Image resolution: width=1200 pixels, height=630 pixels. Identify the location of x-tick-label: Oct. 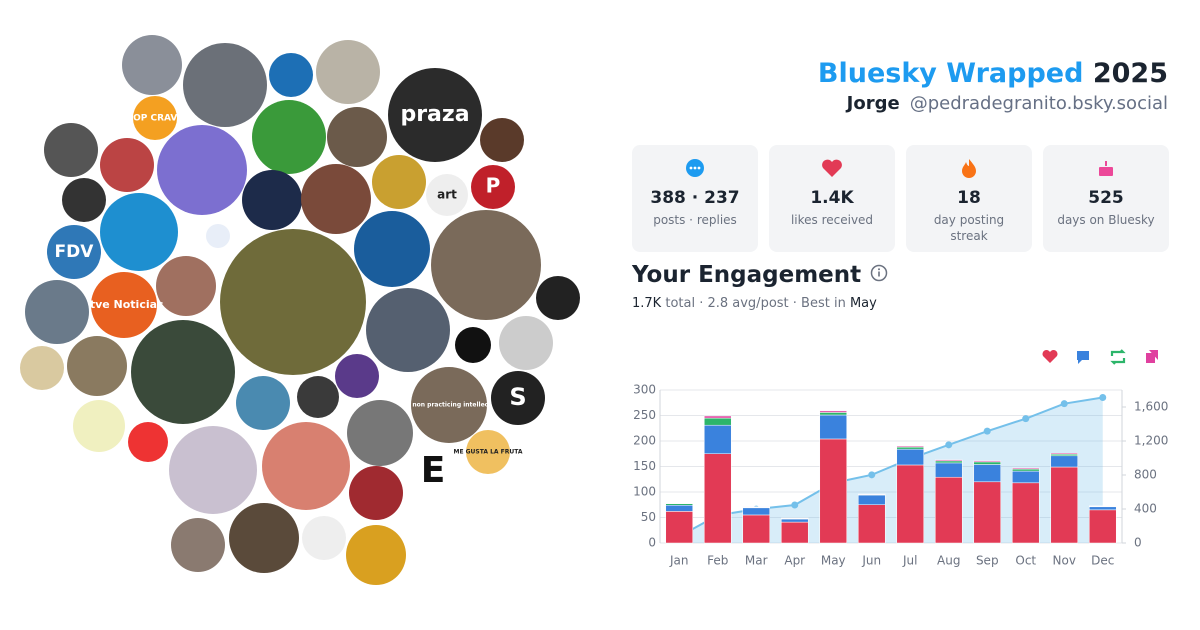
(1025, 561).